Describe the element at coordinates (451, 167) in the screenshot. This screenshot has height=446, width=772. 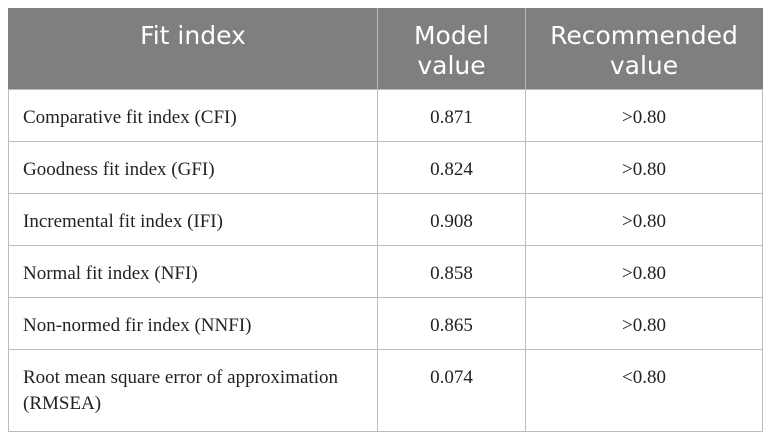
I see `cell-model-value: 0.824` at that location.